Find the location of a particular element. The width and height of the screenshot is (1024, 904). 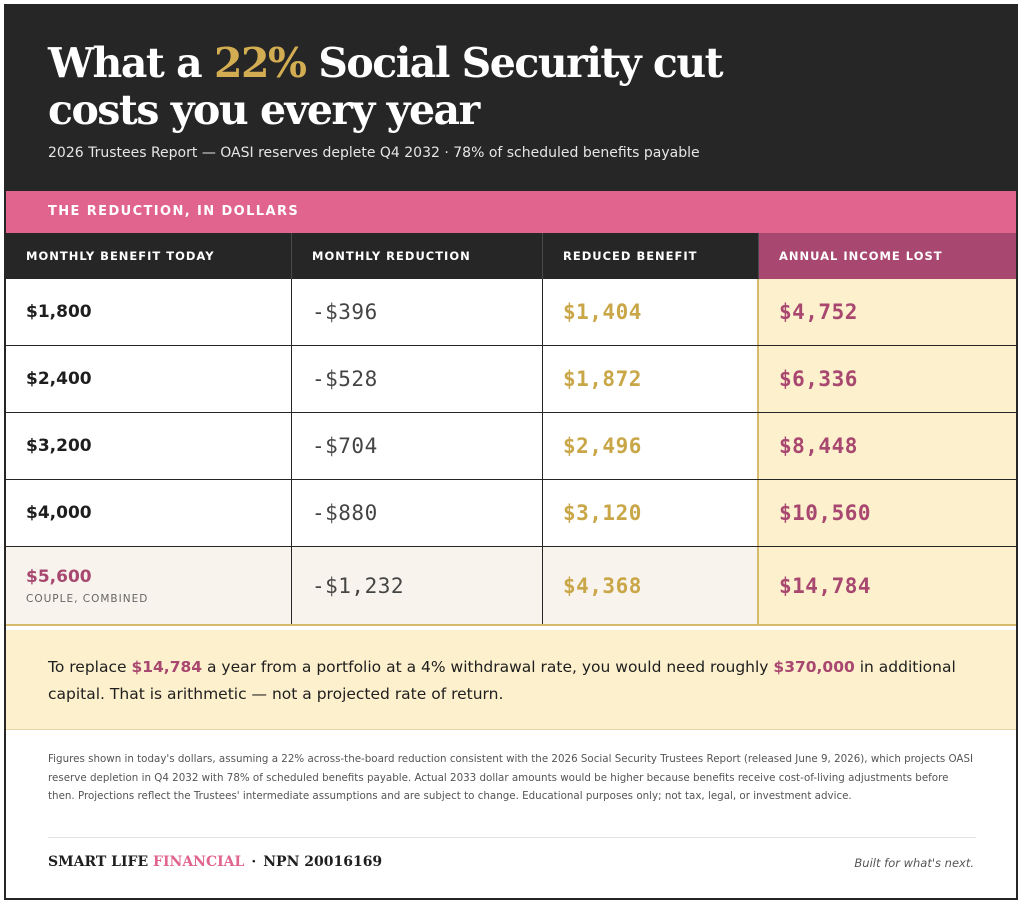

table-row: $4,000 -$880 $3,120 $10,560 is located at coordinates (511, 513).